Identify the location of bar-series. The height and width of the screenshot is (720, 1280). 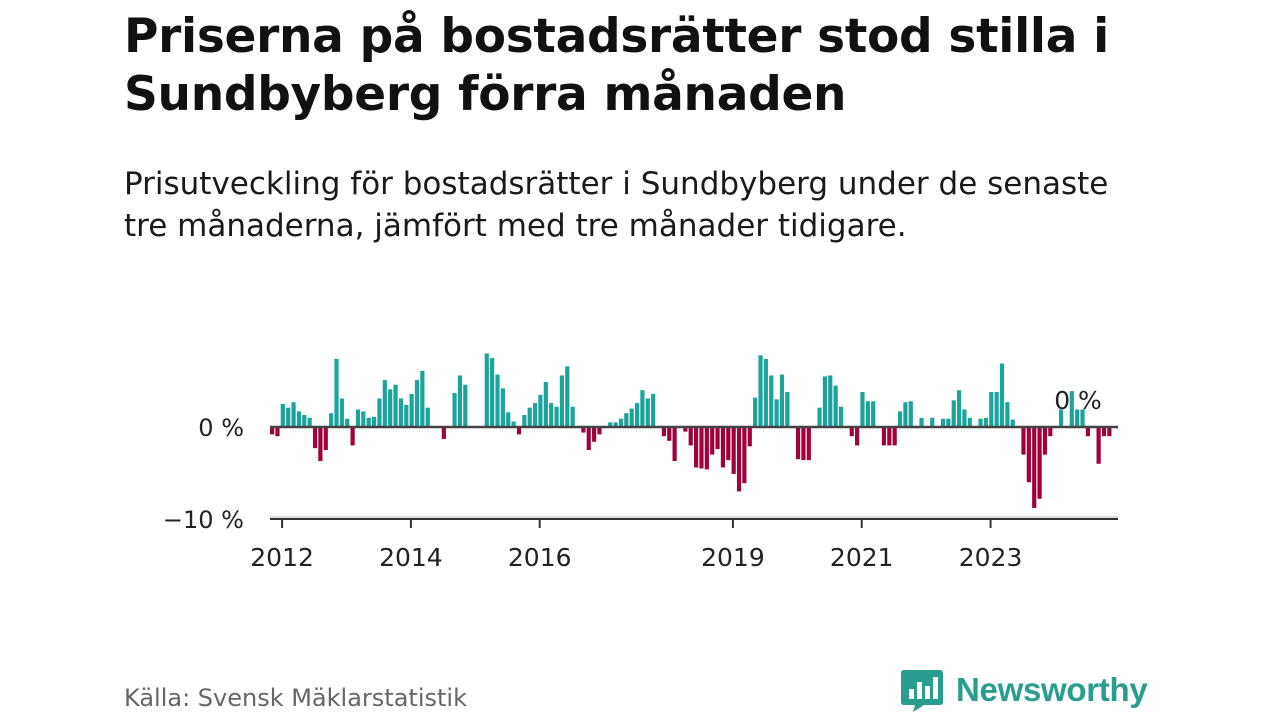
(691, 430).